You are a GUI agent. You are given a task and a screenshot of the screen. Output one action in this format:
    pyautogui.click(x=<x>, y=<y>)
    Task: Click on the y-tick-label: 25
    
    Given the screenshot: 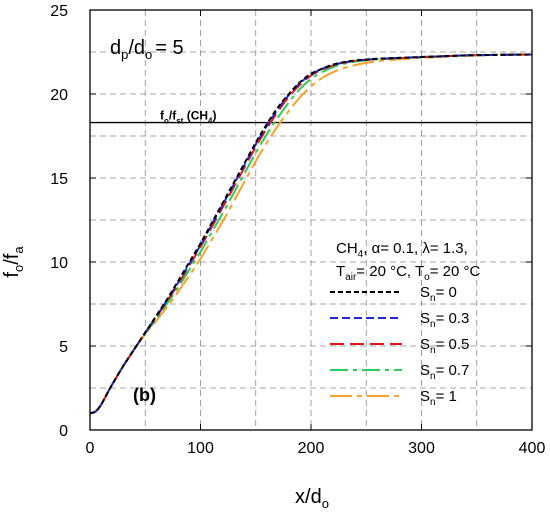 What is the action you would take?
    pyautogui.click(x=59, y=11)
    